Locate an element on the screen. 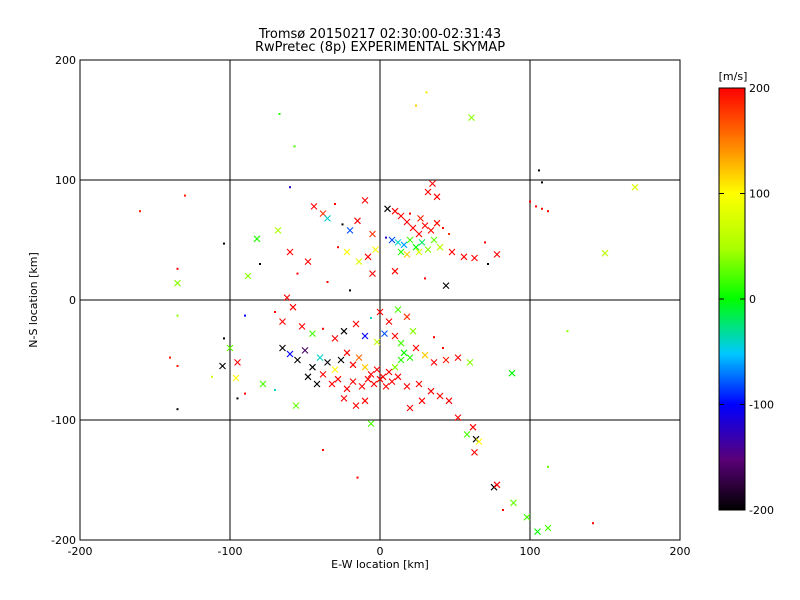 Image resolution: width=800 pixels, height=600 pixels. x-axis-label: E-W location [km] is located at coordinates (380, 564).